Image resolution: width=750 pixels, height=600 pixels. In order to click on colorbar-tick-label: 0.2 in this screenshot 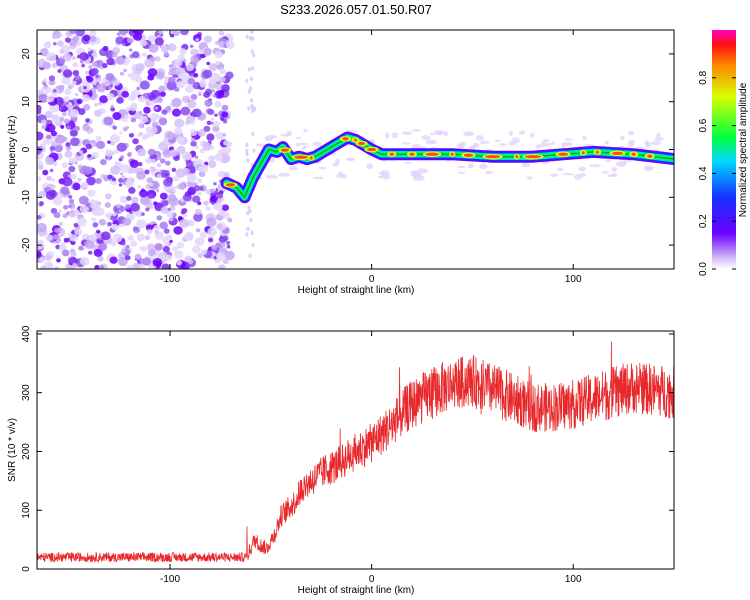, I will do `click(703, 221)`.